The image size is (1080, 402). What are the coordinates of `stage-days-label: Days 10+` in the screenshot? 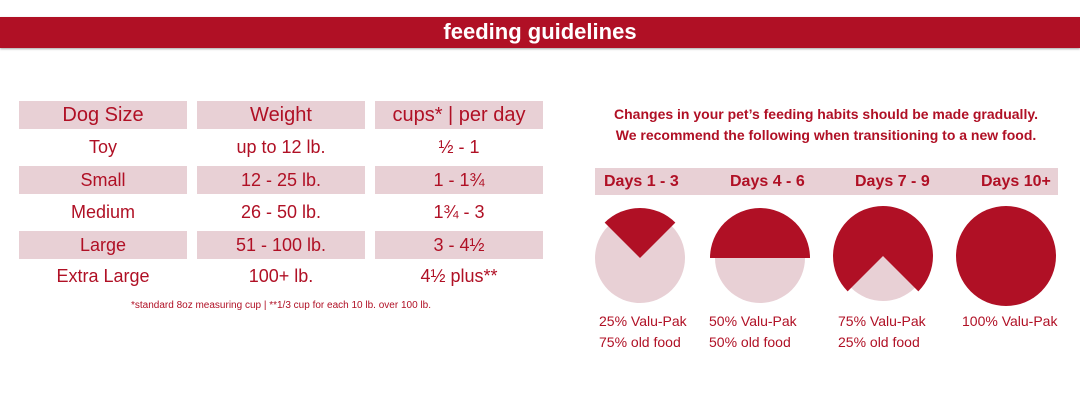 It's located at (1016, 181).